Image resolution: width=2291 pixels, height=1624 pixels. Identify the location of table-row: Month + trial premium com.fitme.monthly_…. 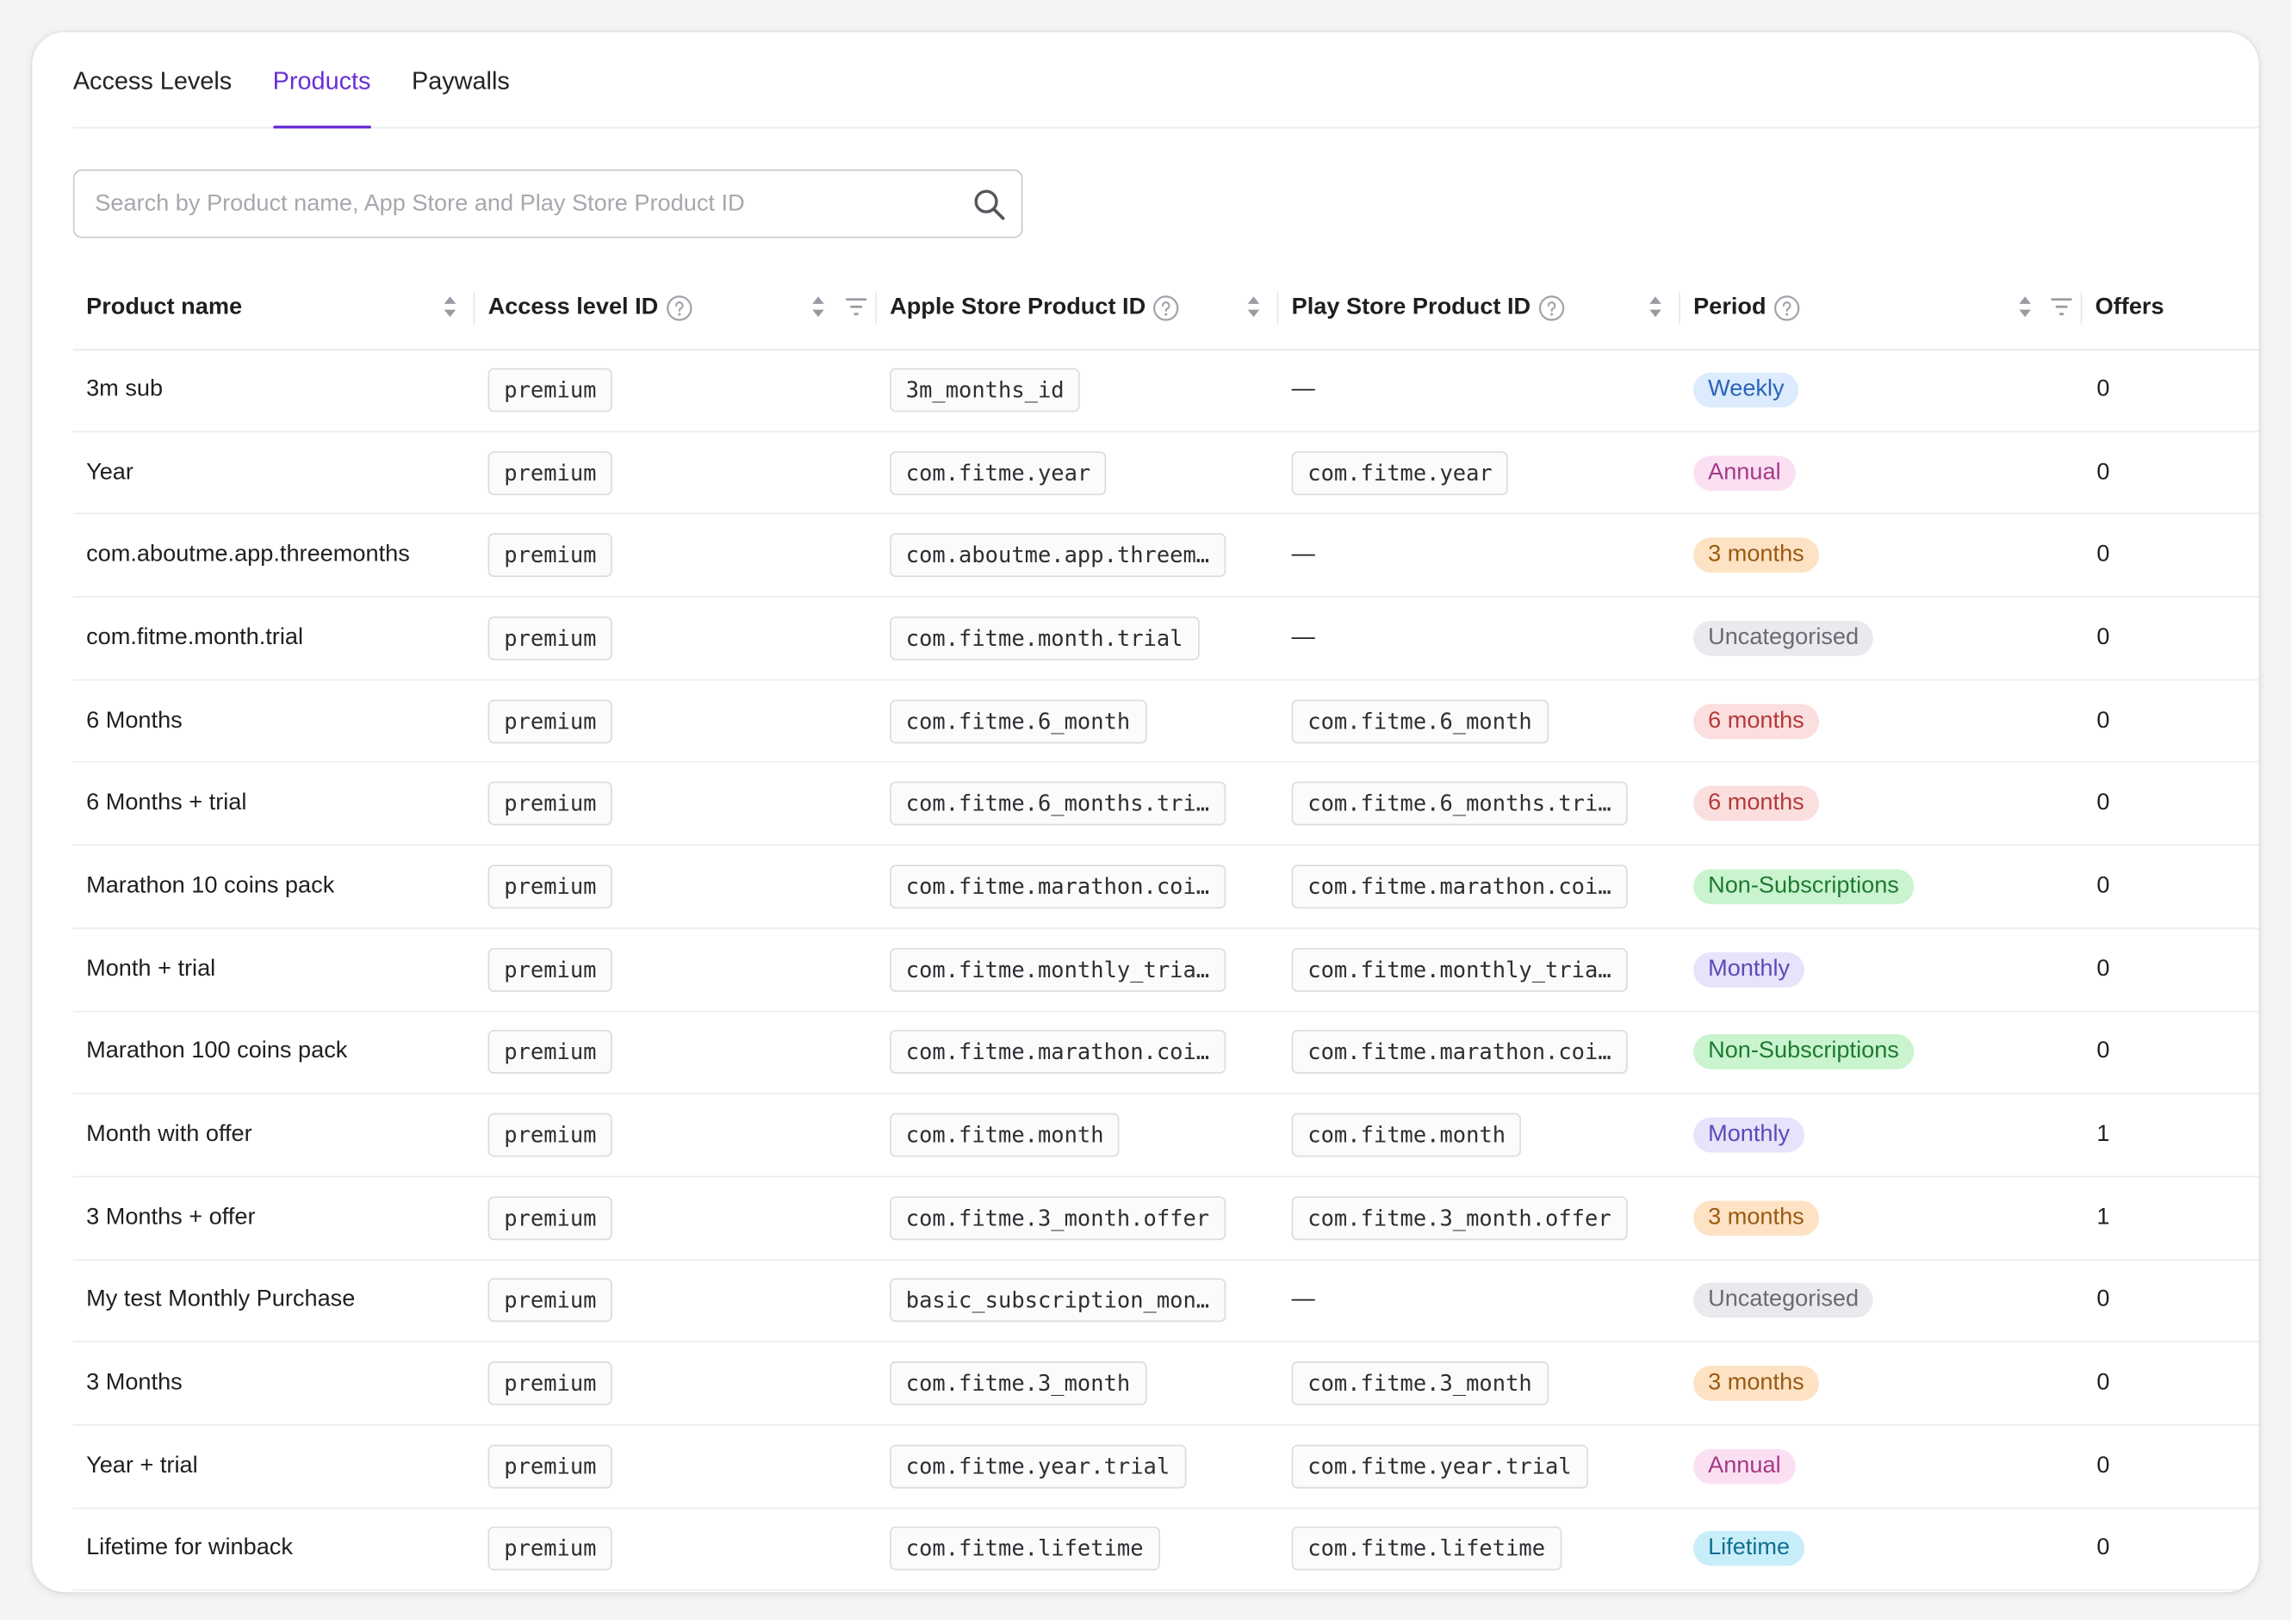
(1165, 970).